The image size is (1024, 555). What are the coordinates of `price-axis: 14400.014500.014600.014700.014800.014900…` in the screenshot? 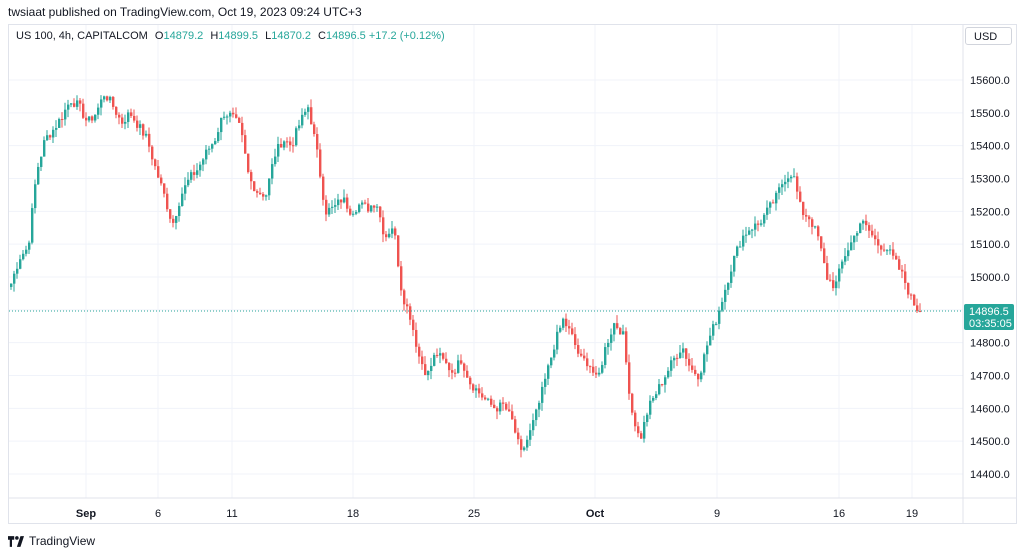 It's located at (990, 278).